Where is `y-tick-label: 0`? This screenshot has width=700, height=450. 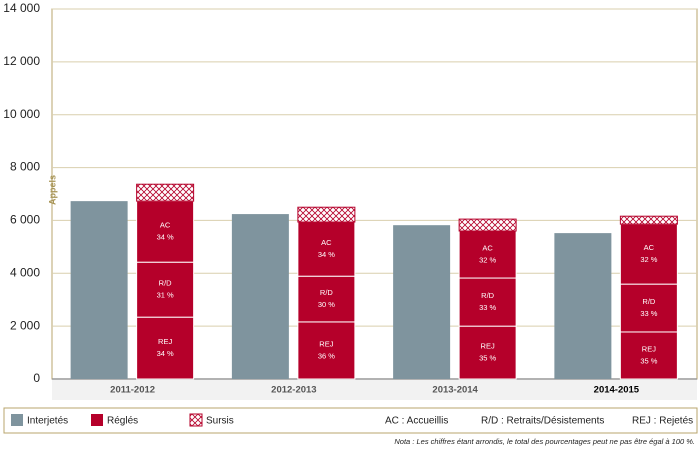 y-tick-label: 0 is located at coordinates (36, 378).